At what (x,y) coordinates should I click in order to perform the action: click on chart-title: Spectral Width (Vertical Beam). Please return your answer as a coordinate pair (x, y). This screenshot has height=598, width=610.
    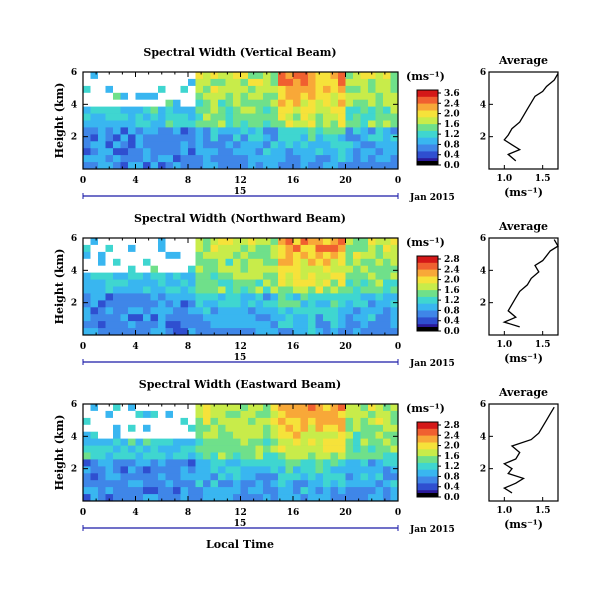
    Looking at the image, I should click on (239, 52).